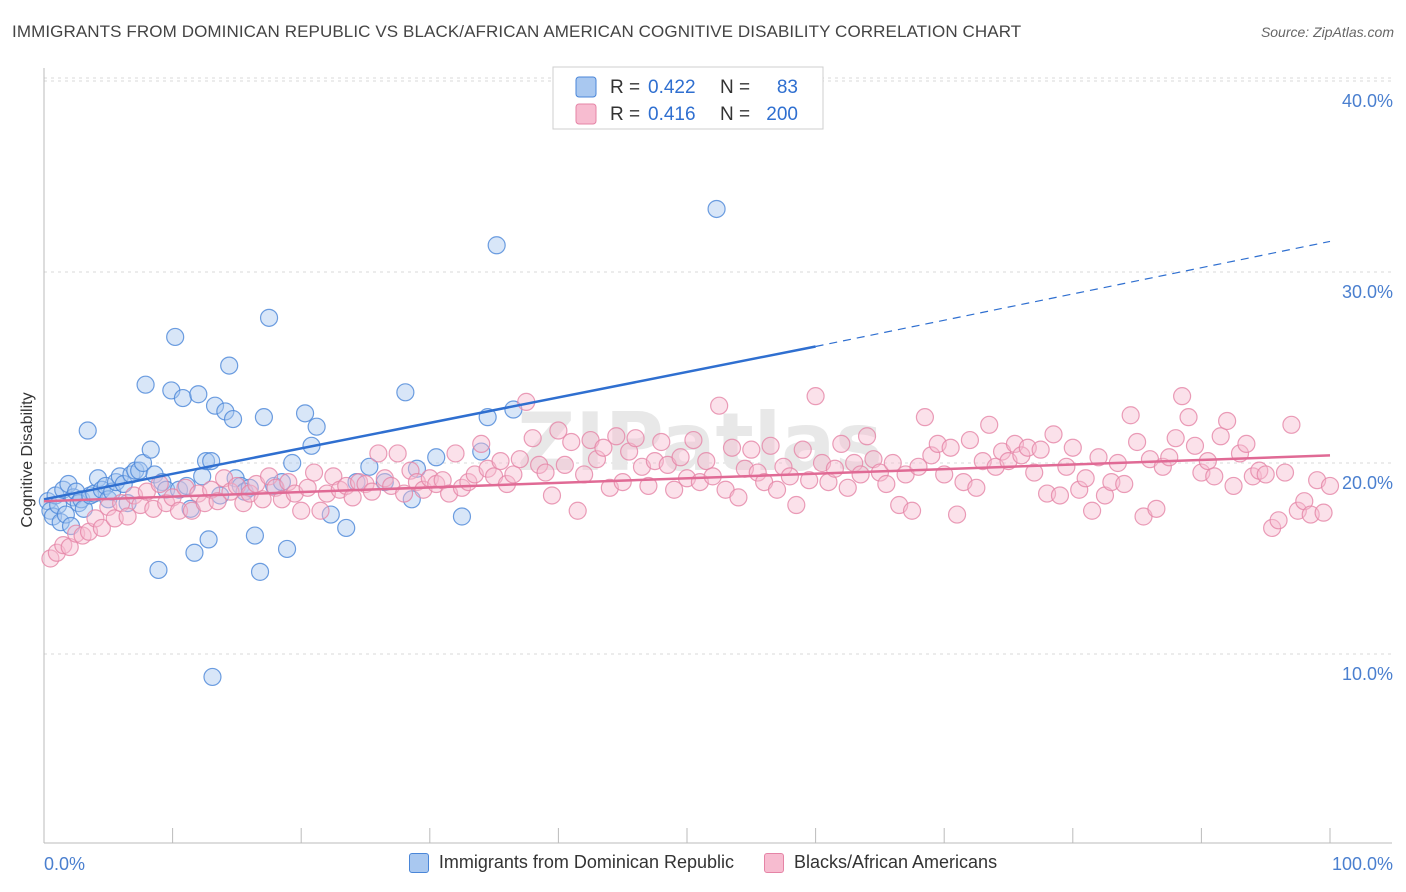  Describe the element at coordinates (735, 114) in the screenshot. I see `legend-n-label-2: N =` at that location.